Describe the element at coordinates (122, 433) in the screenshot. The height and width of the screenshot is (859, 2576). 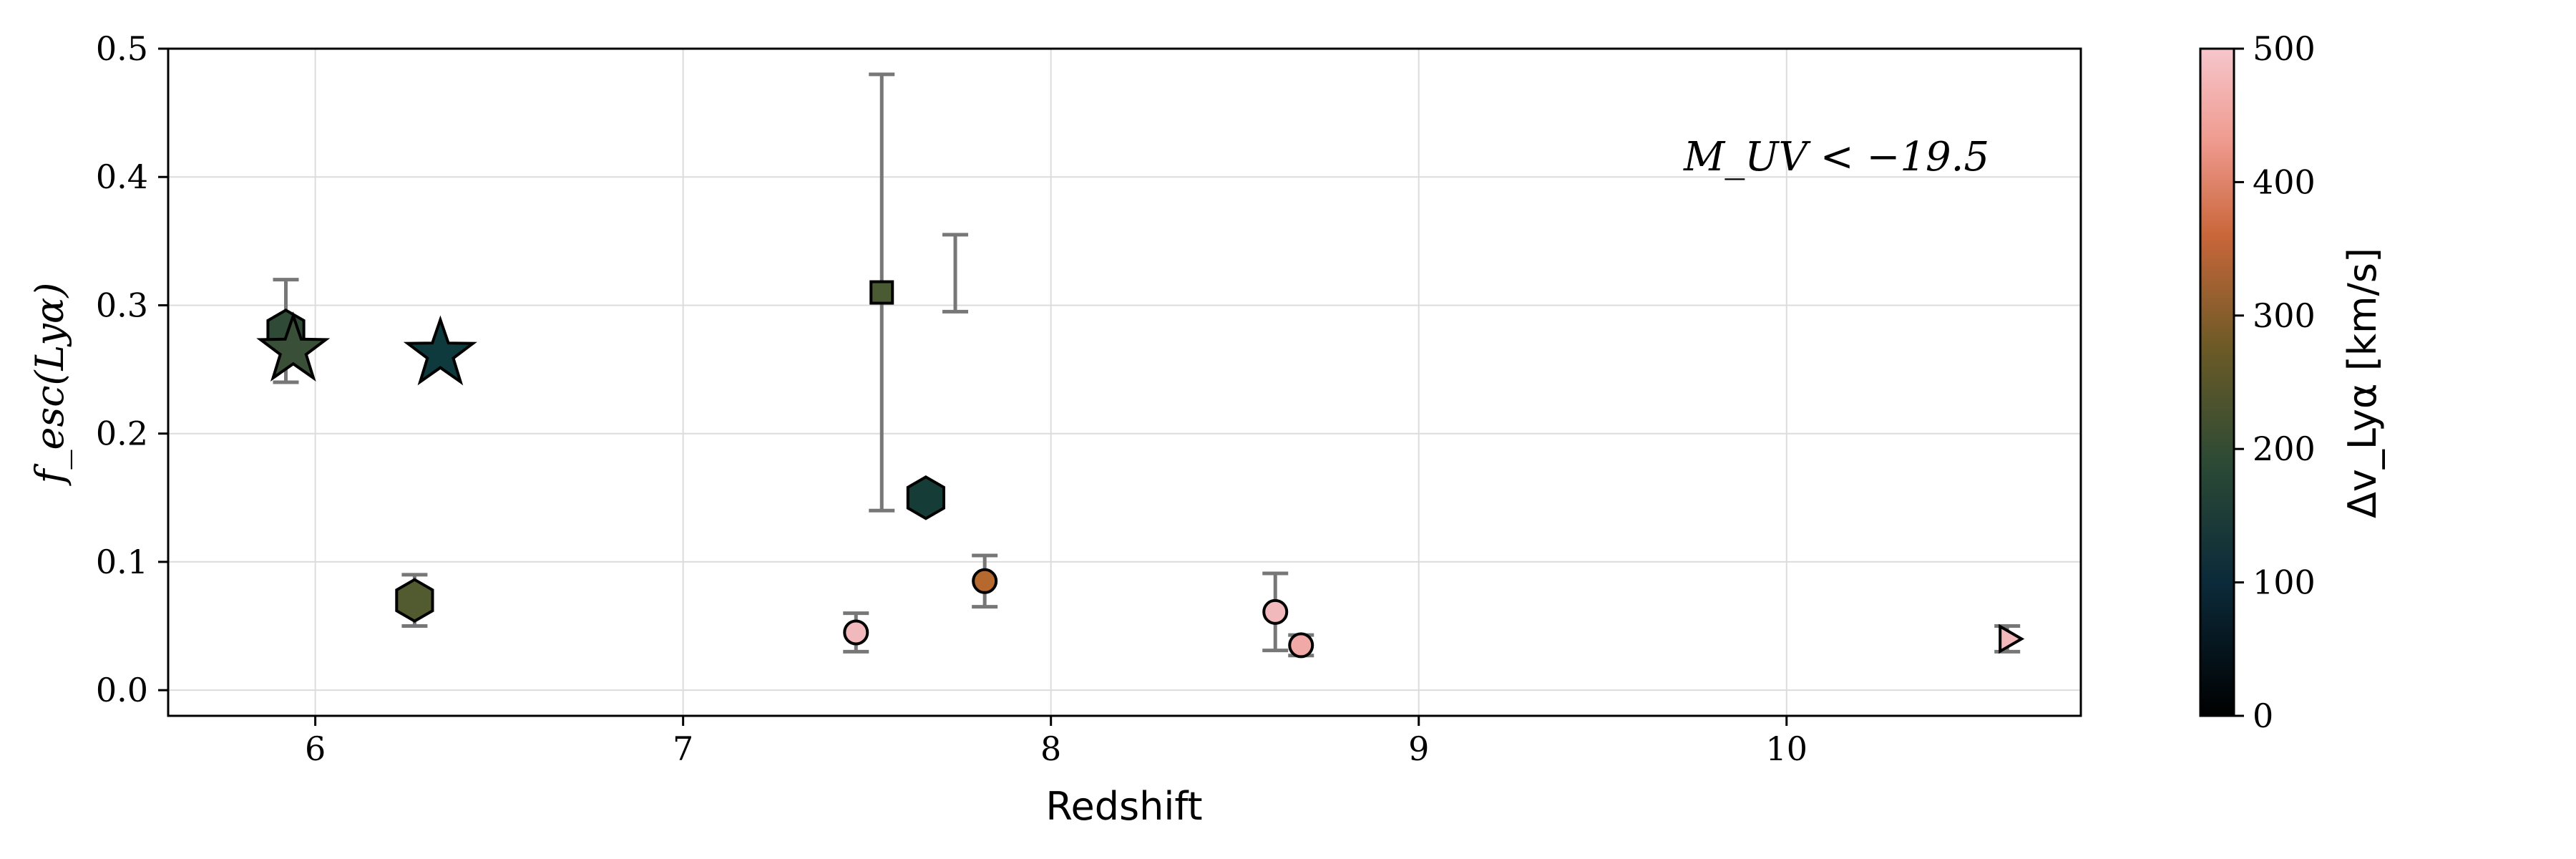
I see `y-tick-label: 0.2` at that location.